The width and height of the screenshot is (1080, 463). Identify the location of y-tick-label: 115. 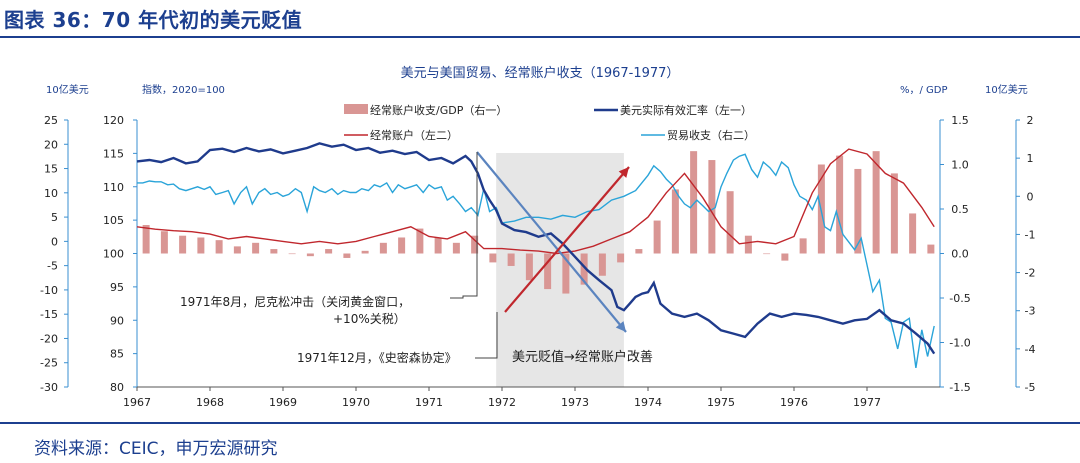
(113, 153).